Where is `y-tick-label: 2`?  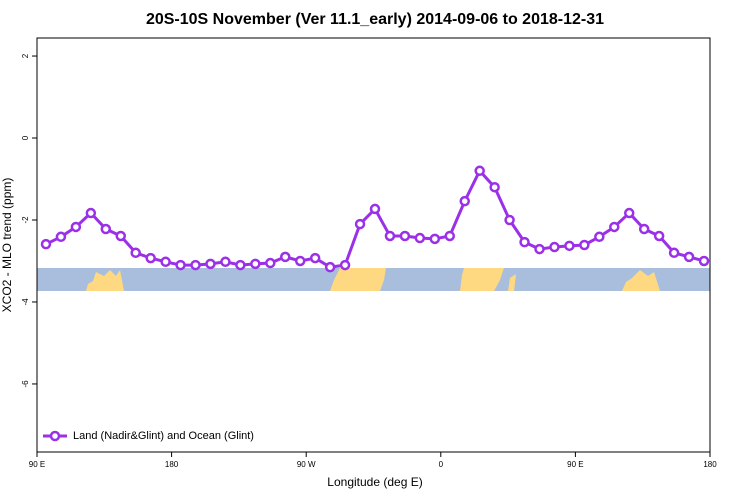 y-tick-label: 2 is located at coordinates (25, 55).